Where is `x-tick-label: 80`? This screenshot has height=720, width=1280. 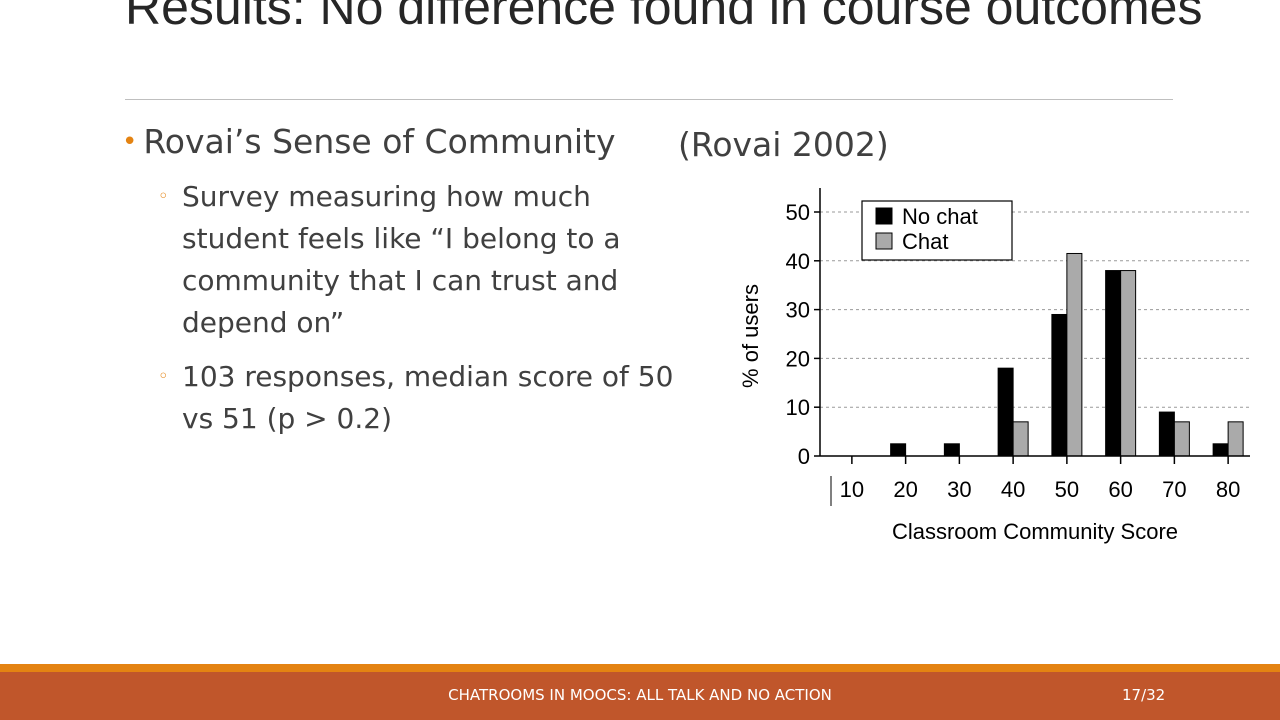
x-tick-label: 80 is located at coordinates (1228, 489).